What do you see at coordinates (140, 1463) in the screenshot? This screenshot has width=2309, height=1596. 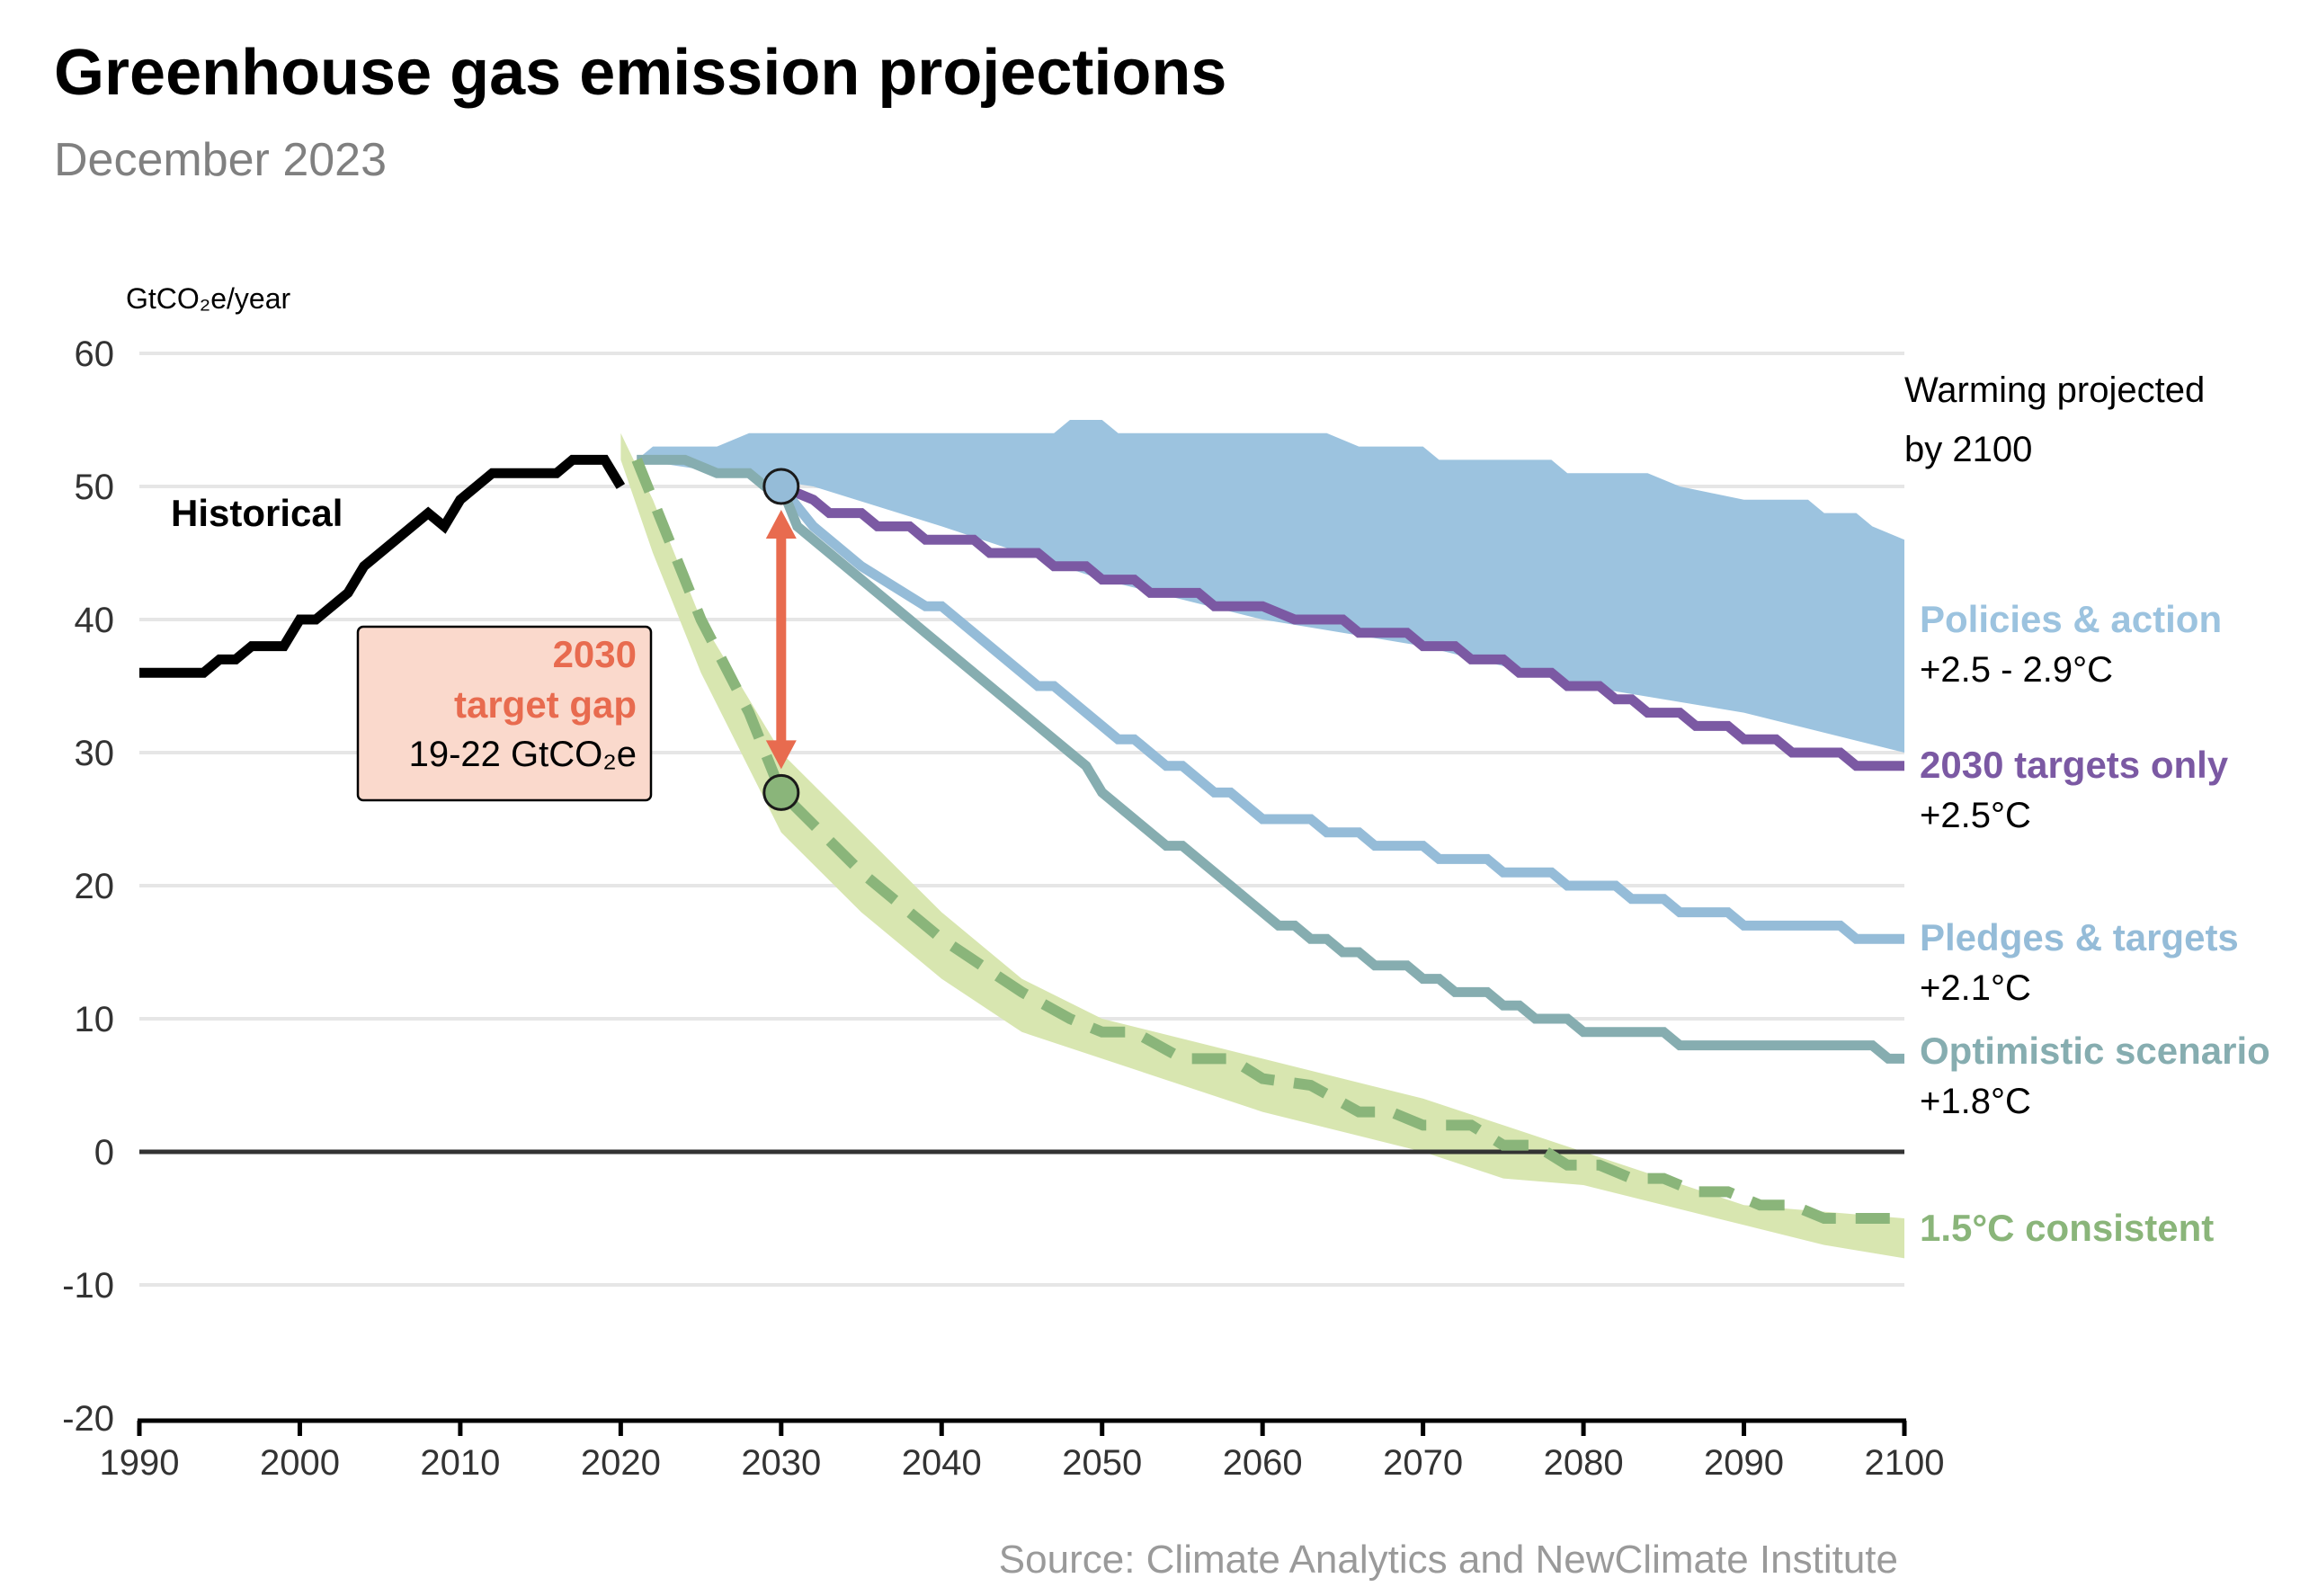 I see `x-tick-label: 1990` at bounding box center [140, 1463].